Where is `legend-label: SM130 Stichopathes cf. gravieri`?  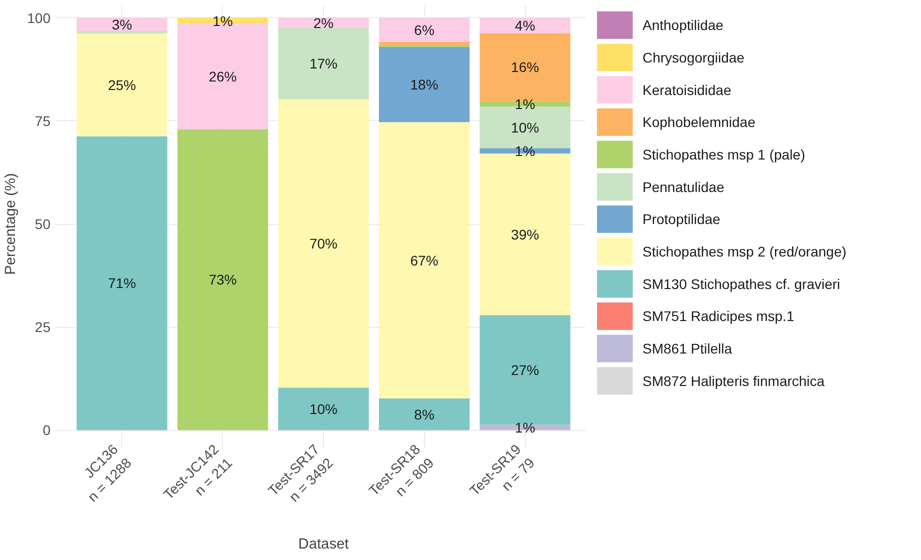 legend-label: SM130 Stichopathes cf. gravieri is located at coordinates (741, 284).